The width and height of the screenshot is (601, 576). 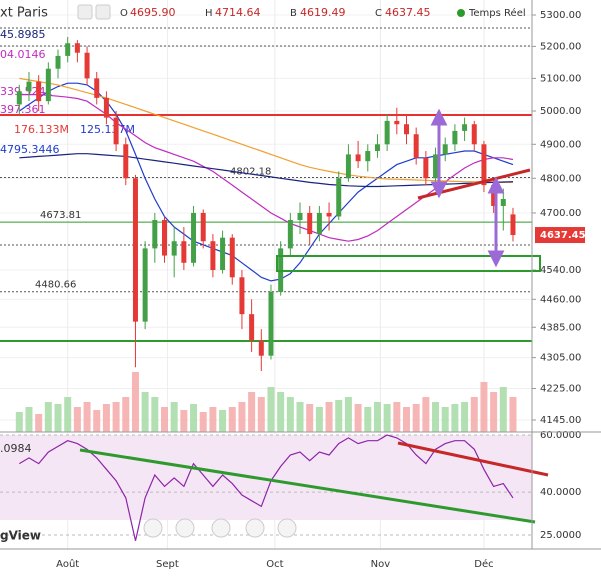 I want to click on status-dot, so click(x=461, y=13).